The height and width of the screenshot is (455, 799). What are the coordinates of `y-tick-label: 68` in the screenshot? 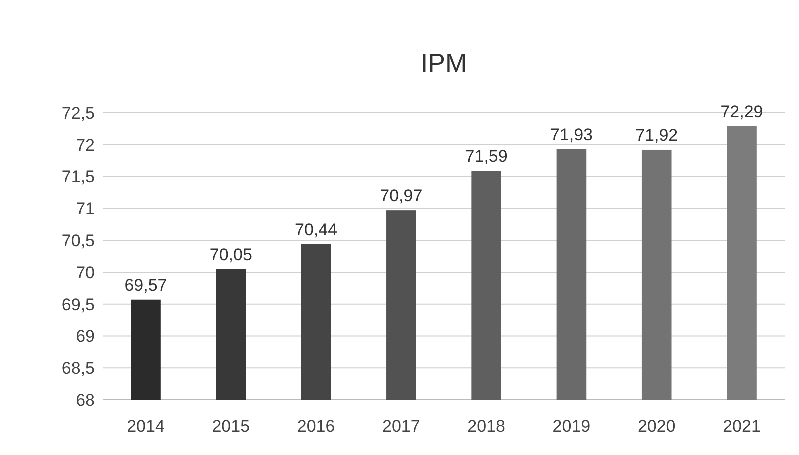 It's located at (85, 400).